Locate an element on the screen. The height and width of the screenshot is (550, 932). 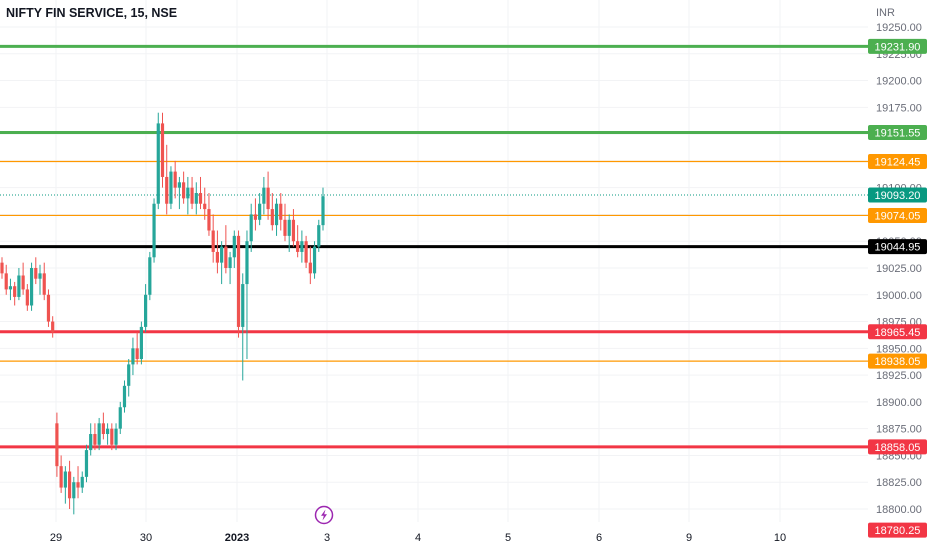
low-price-badge: 18780.25 is located at coordinates (897, 530).